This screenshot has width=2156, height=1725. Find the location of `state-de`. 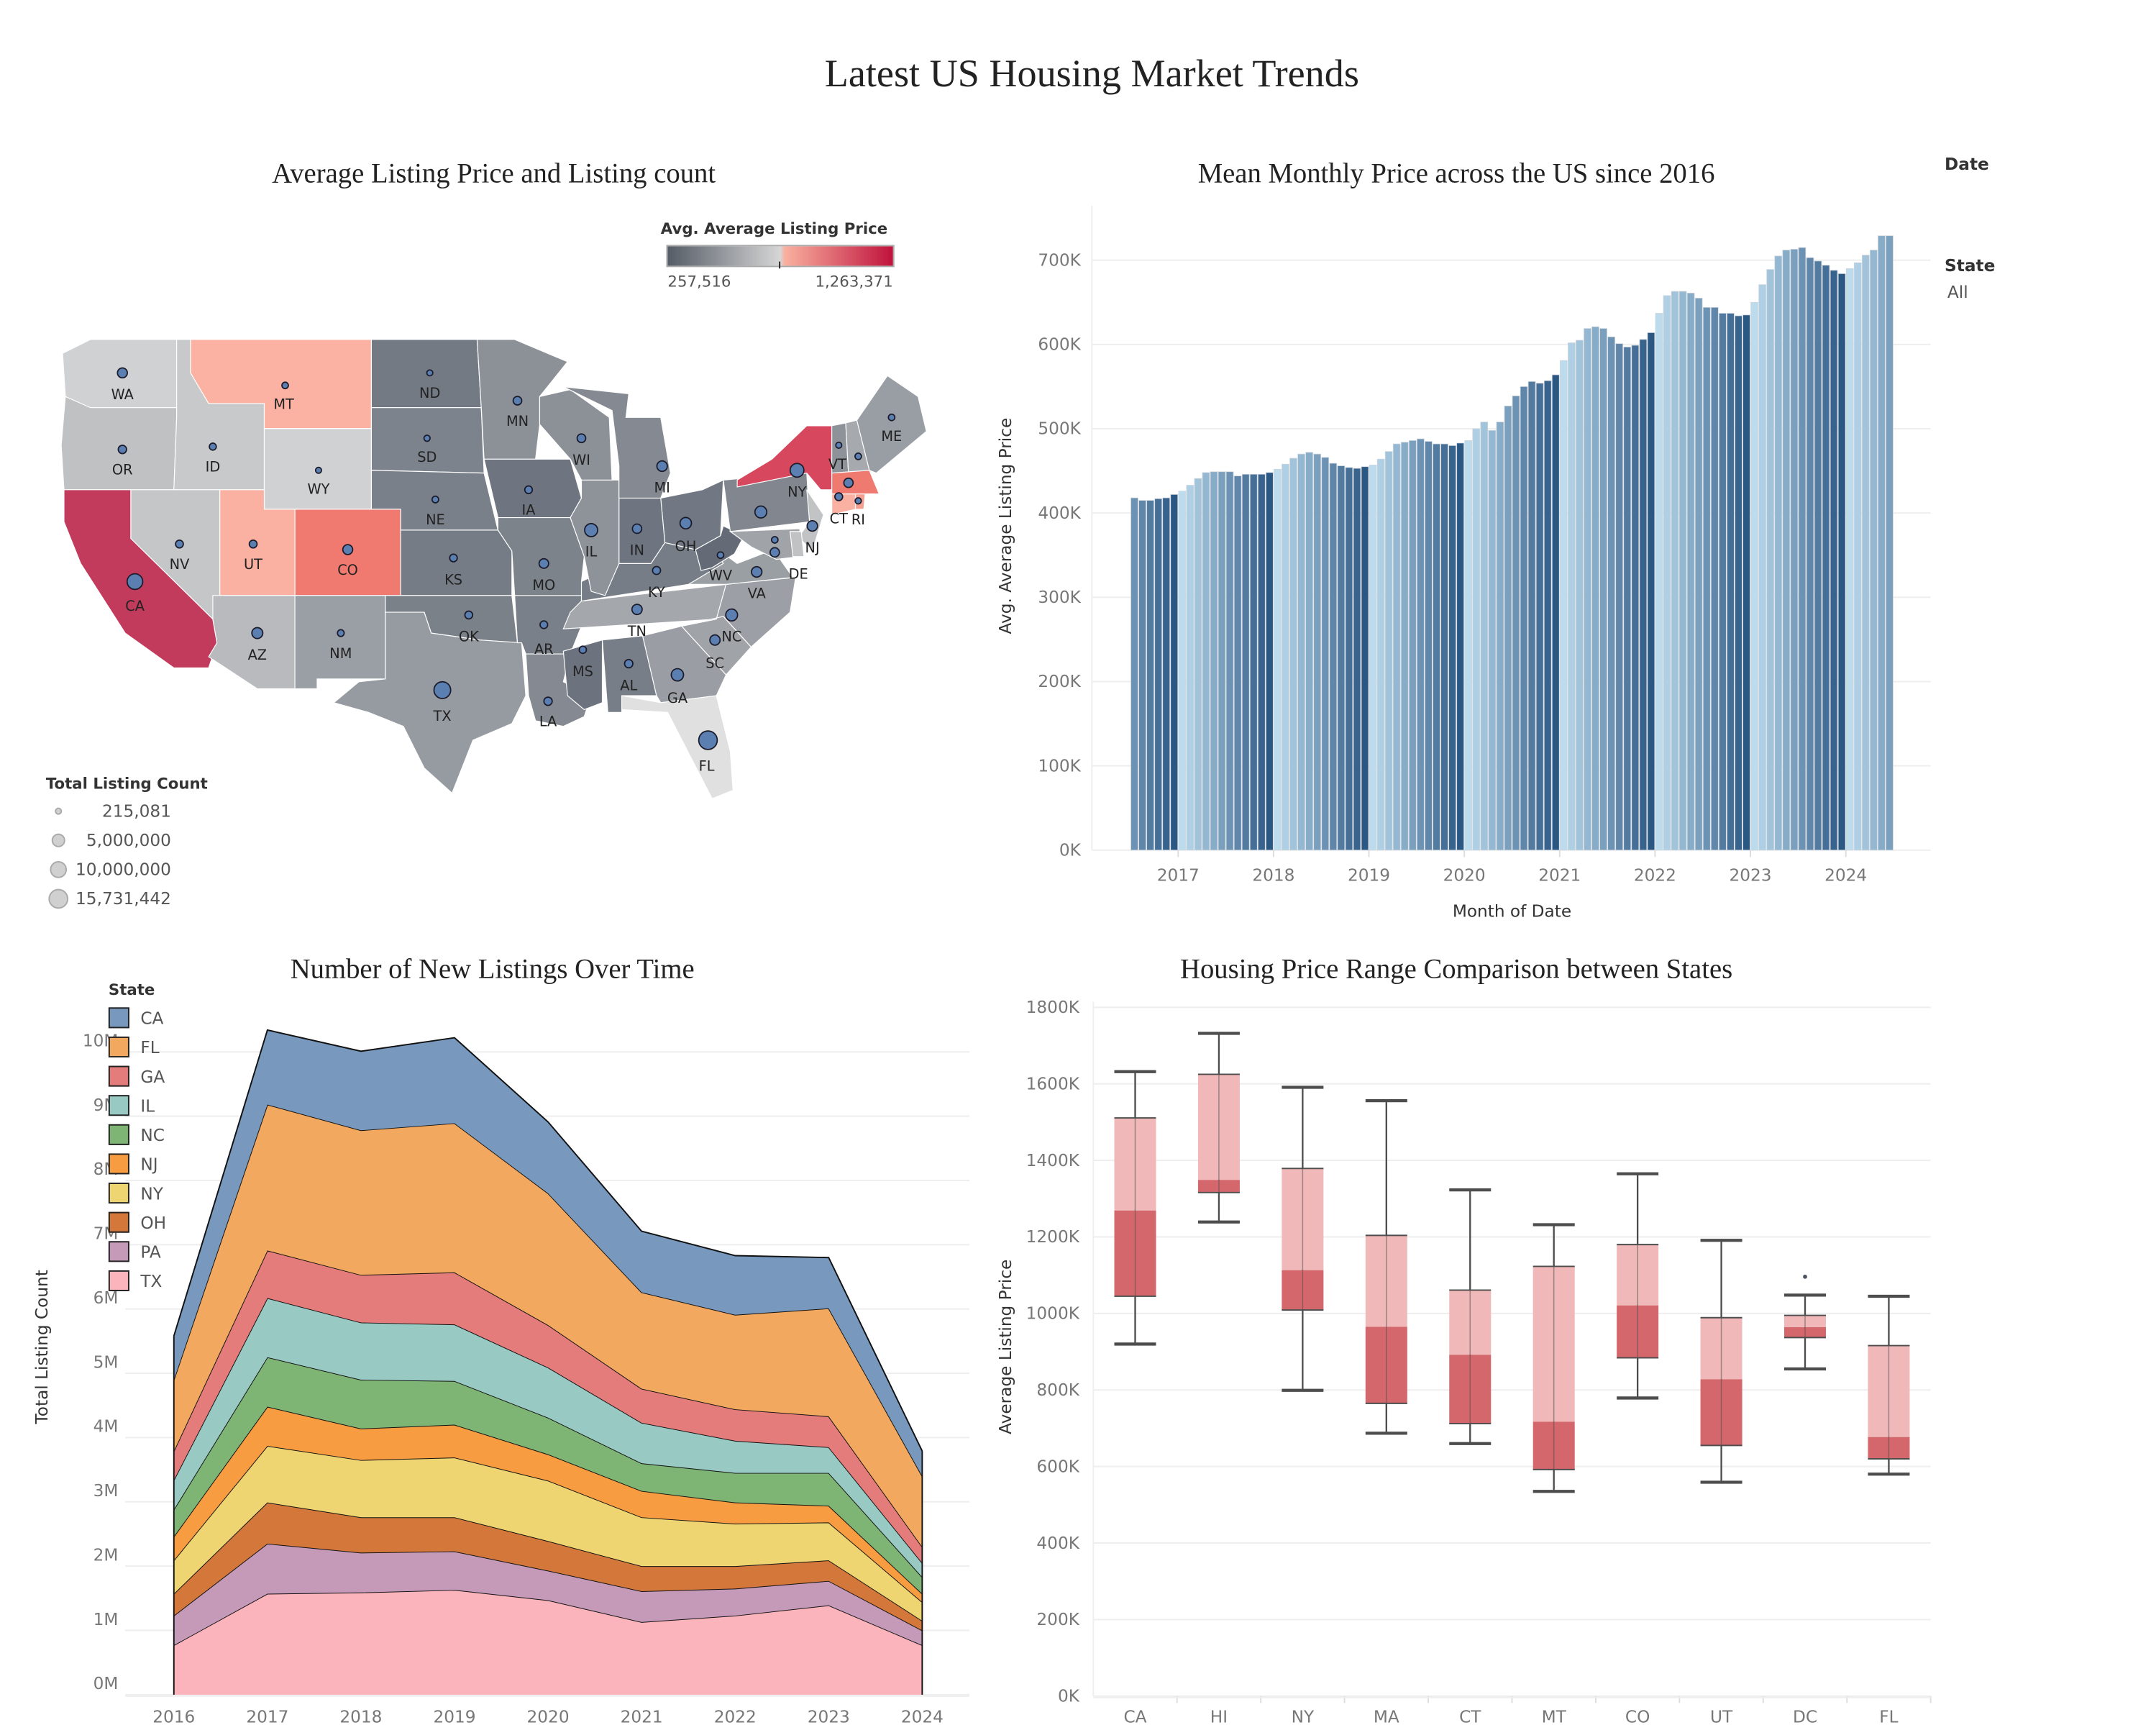

state-de is located at coordinates (797, 544).